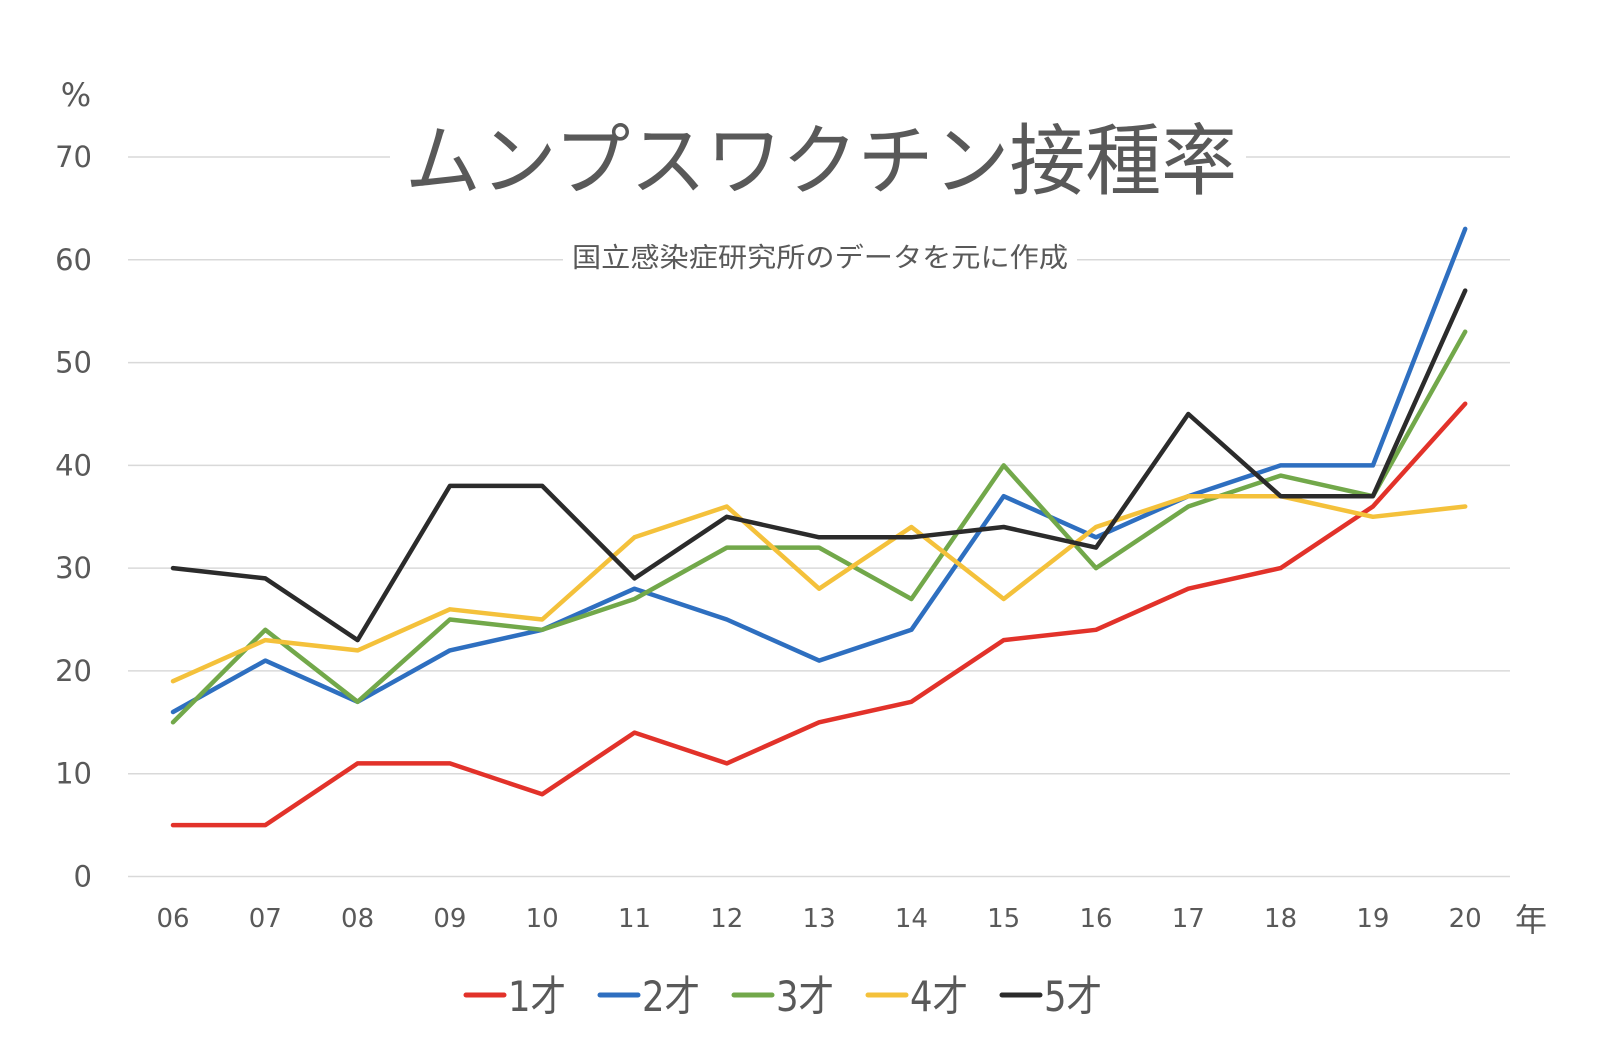  What do you see at coordinates (76, 95) in the screenshot?
I see `y-axis-unit-label: %` at bounding box center [76, 95].